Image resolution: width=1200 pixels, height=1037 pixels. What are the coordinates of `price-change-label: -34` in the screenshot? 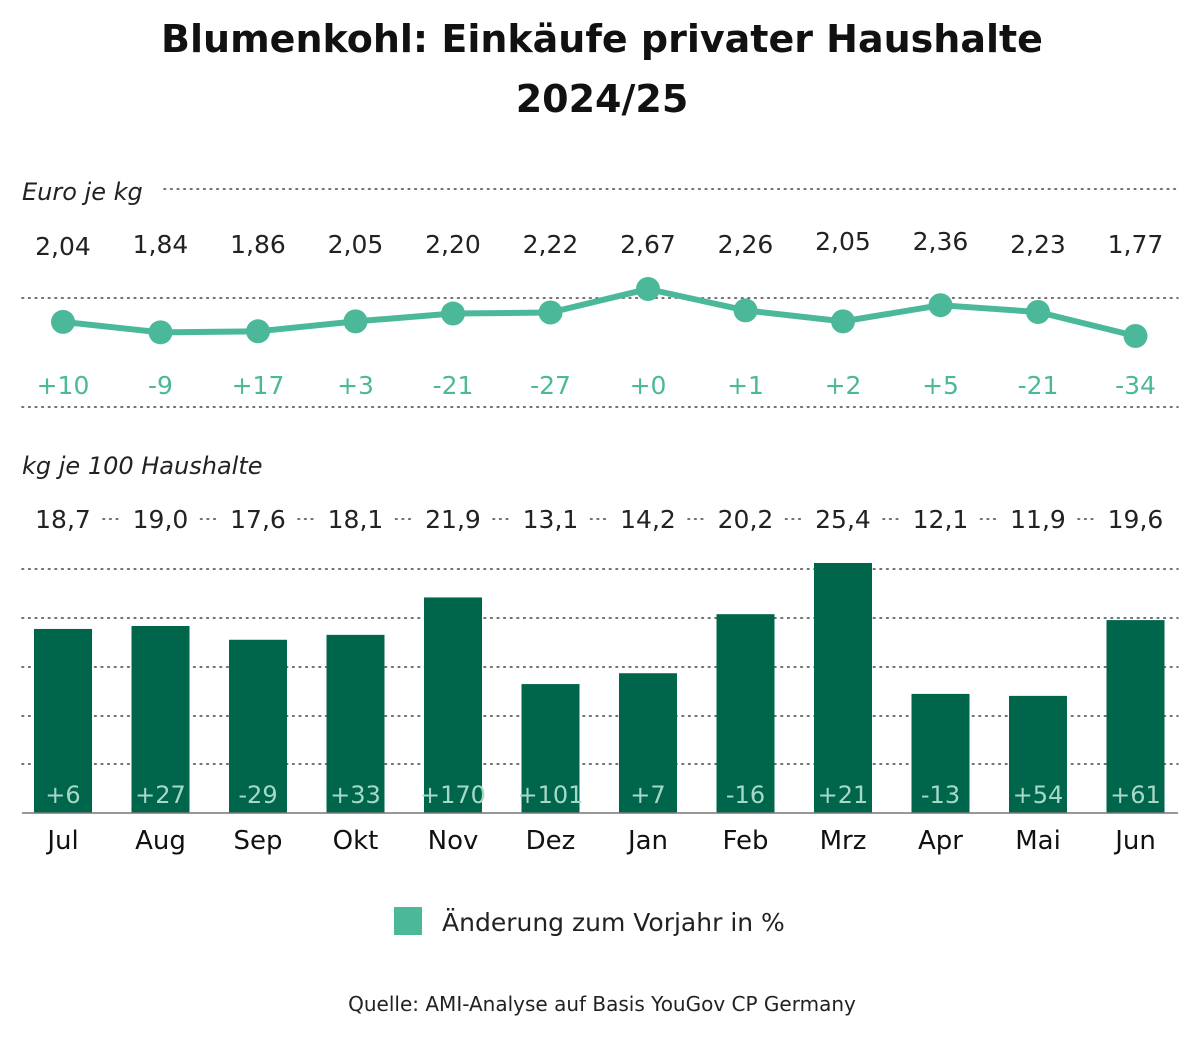 It's located at (1135, 385).